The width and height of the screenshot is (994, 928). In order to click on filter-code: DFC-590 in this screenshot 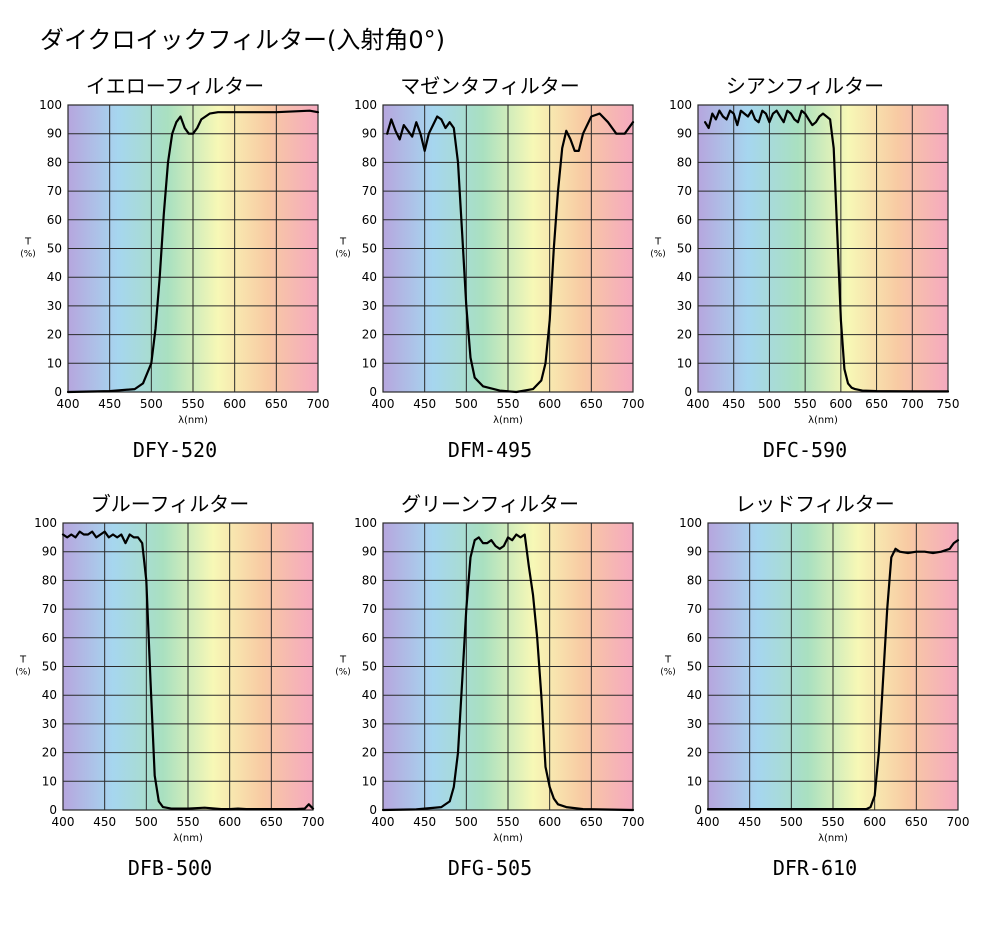, I will do `click(805, 450)`.